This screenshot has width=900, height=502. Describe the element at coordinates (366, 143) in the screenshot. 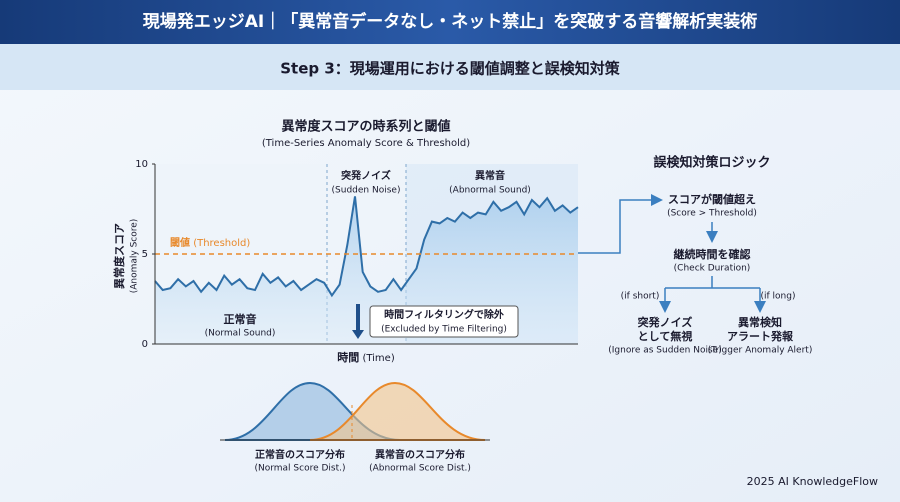

I see `chart-subtitle: (Time-Series Anomaly Score & Threshold)` at that location.